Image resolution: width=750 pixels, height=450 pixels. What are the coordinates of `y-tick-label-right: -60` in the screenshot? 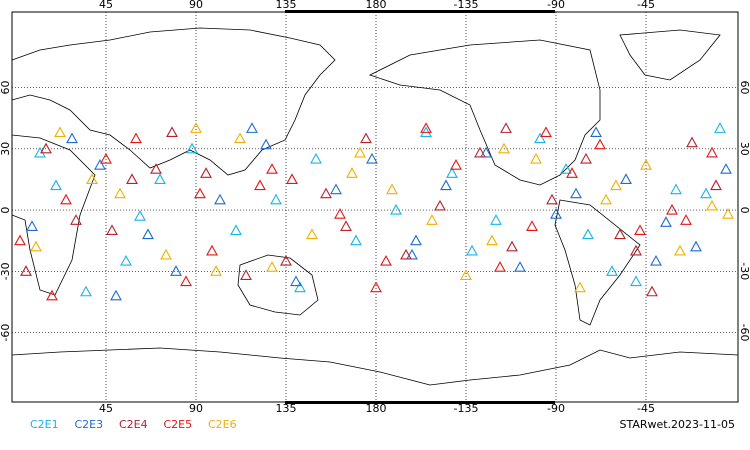 It's located at (744, 333).